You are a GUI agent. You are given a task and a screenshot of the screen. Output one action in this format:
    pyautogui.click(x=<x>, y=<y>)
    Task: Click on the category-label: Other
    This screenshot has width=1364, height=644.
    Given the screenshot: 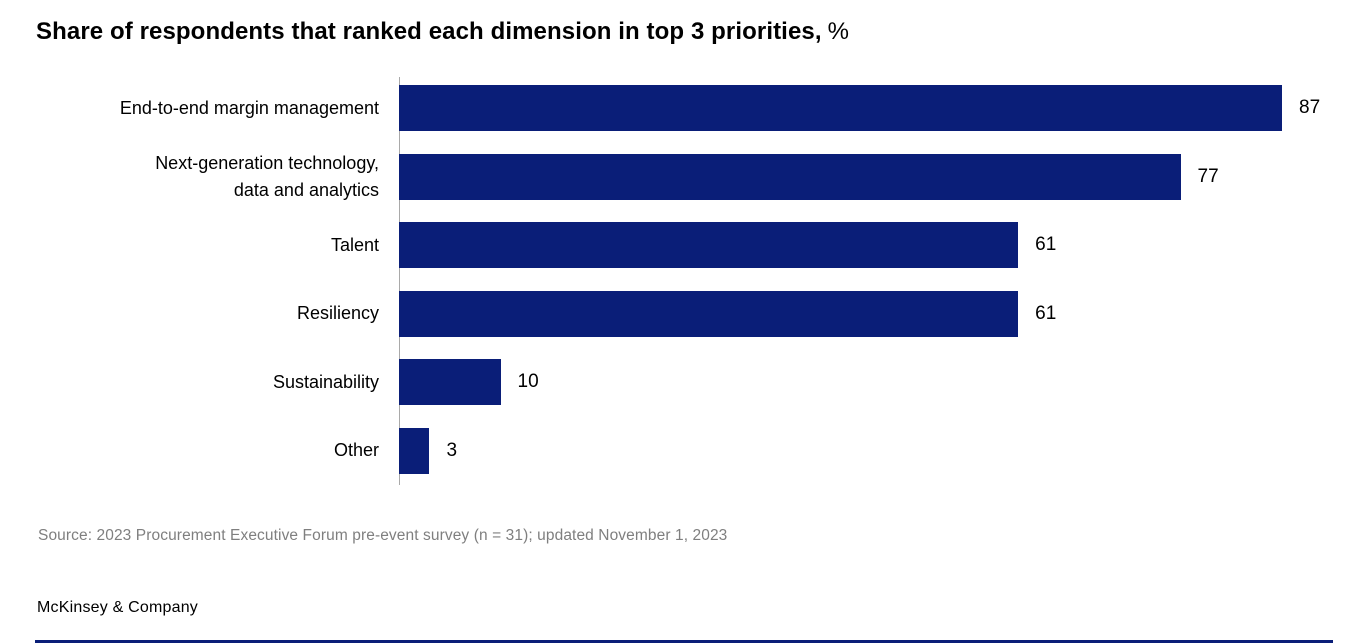 What is the action you would take?
    pyautogui.click(x=356, y=450)
    